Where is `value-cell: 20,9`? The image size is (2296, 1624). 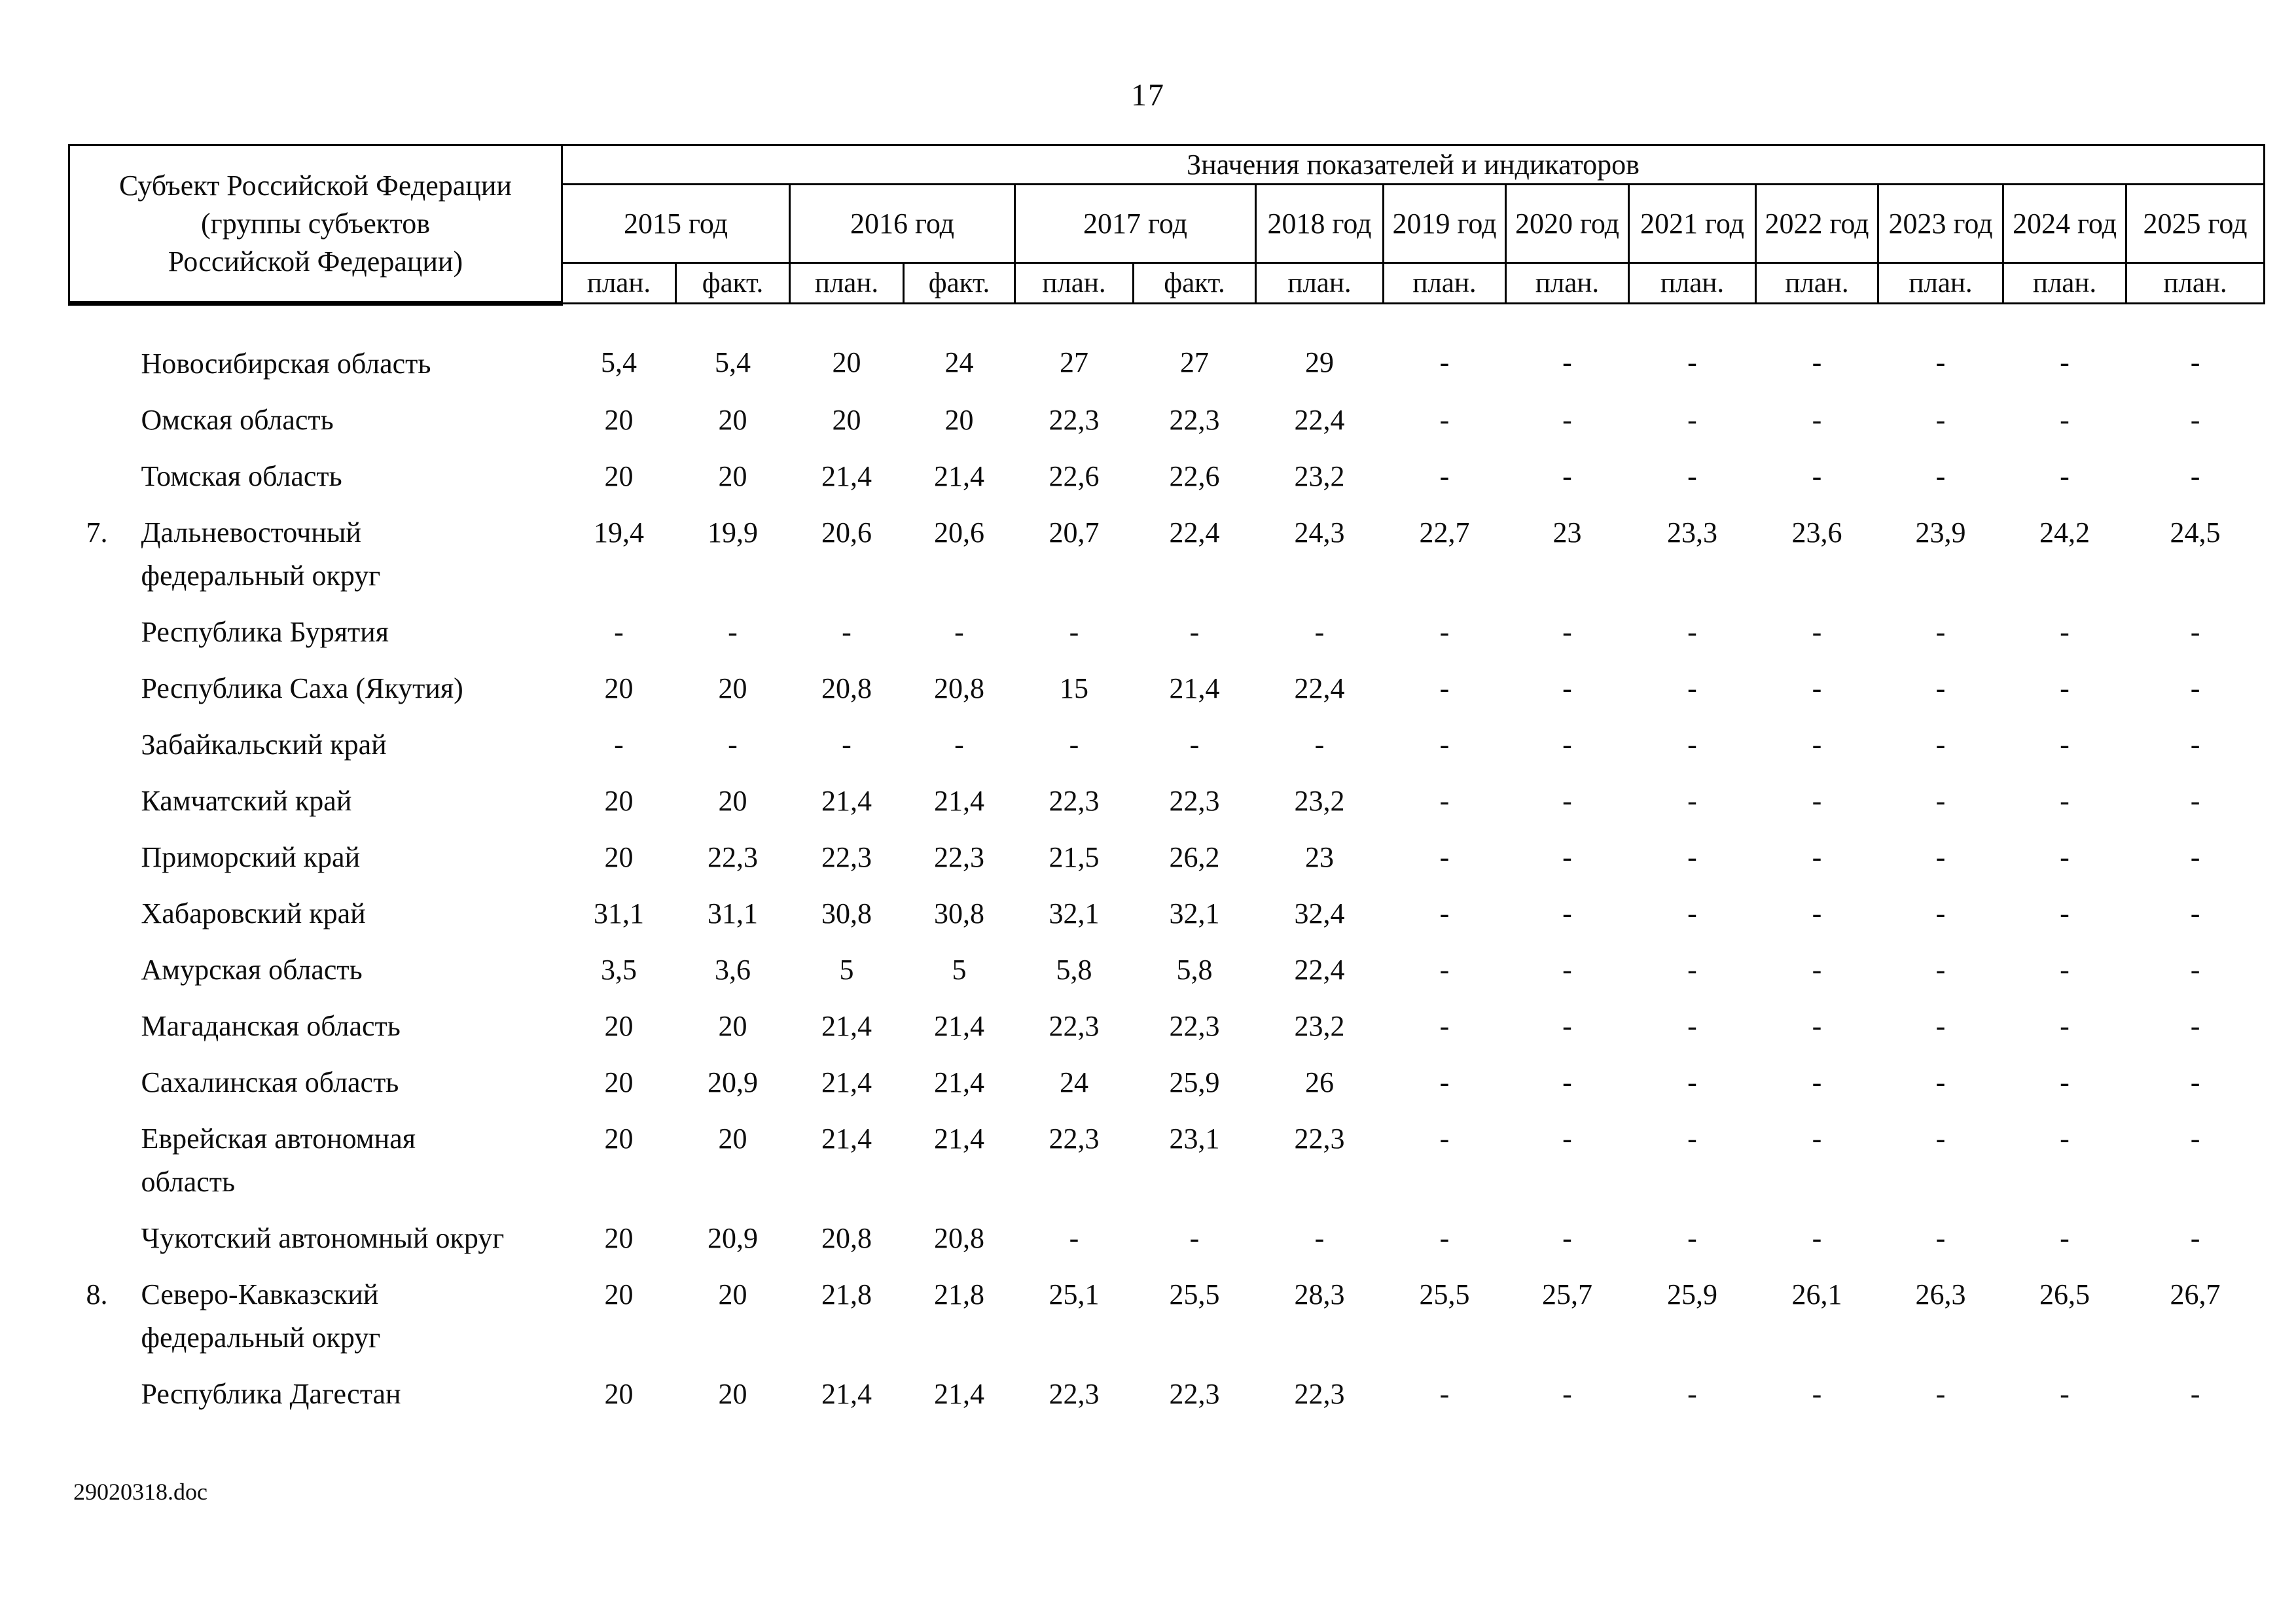
value-cell: 20,9 is located at coordinates (733, 1082).